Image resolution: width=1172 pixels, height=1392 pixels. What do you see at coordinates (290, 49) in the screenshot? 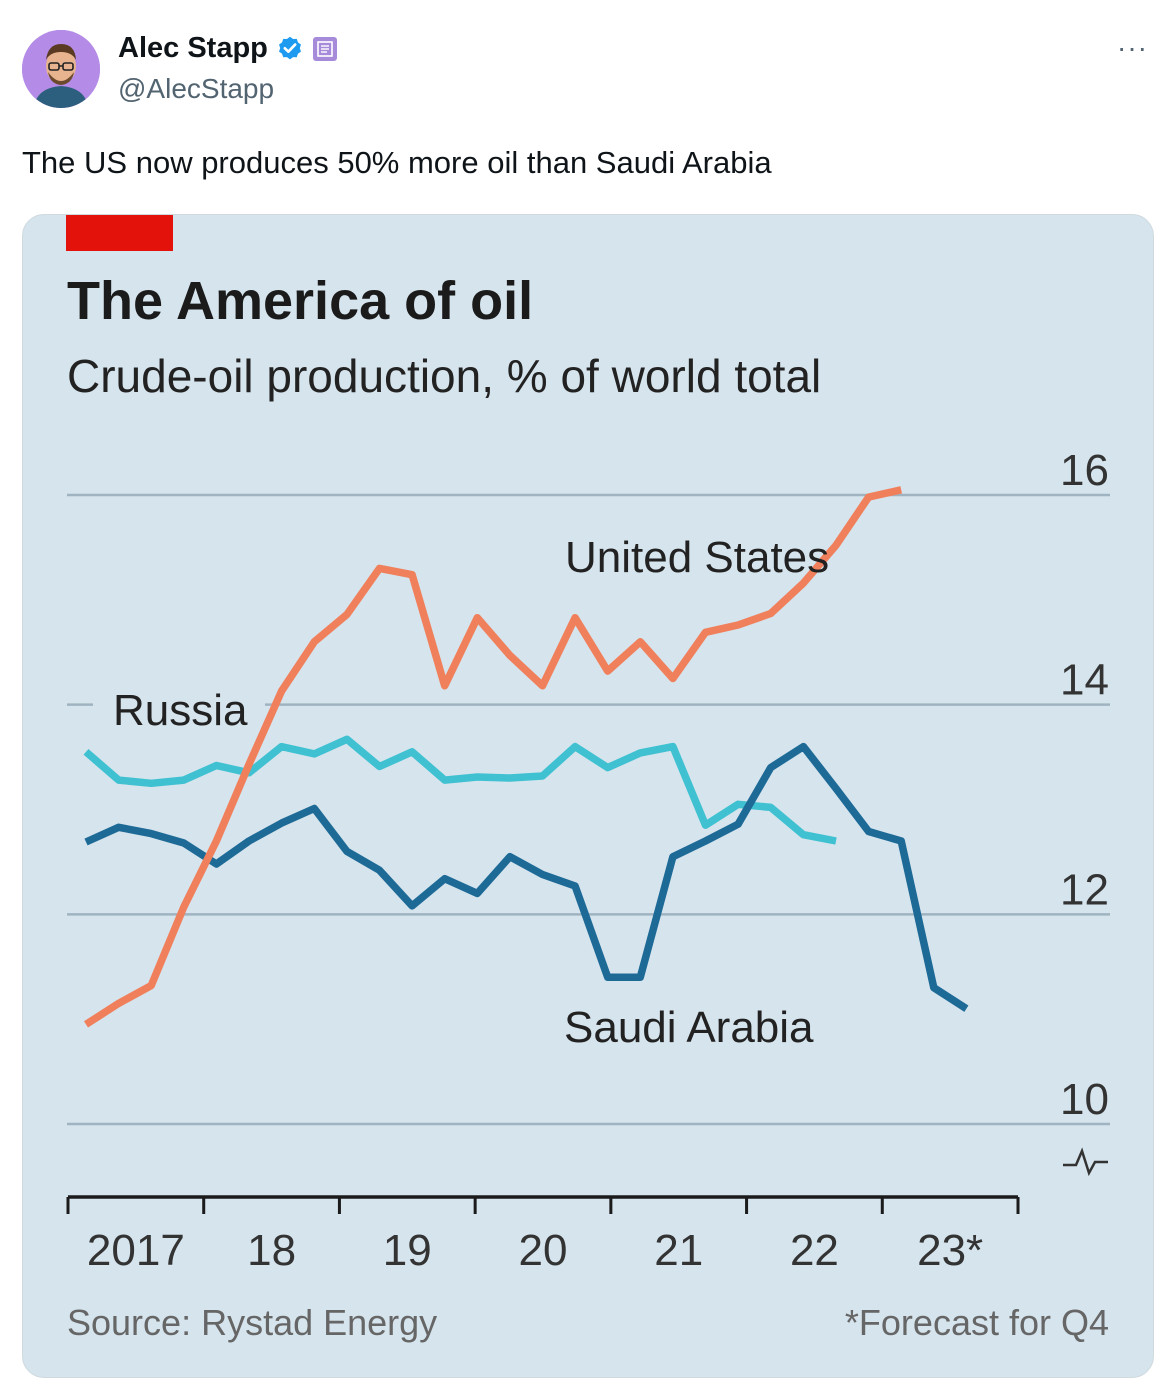
I see `verified-badge-icon` at bounding box center [290, 49].